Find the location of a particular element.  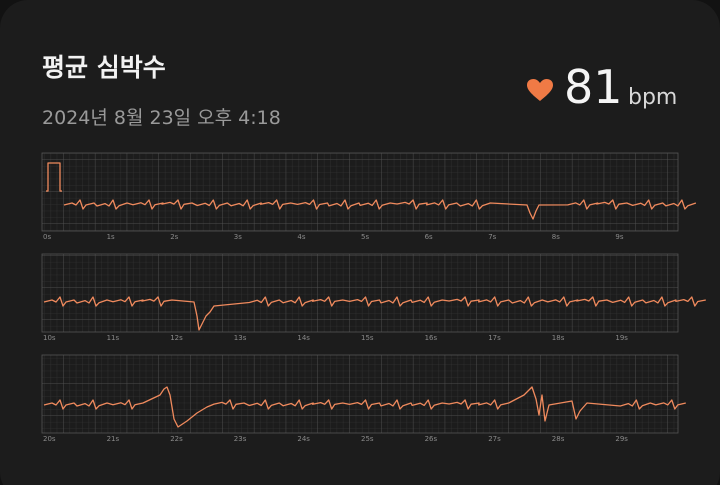

time-label: 29s is located at coordinates (621, 439).